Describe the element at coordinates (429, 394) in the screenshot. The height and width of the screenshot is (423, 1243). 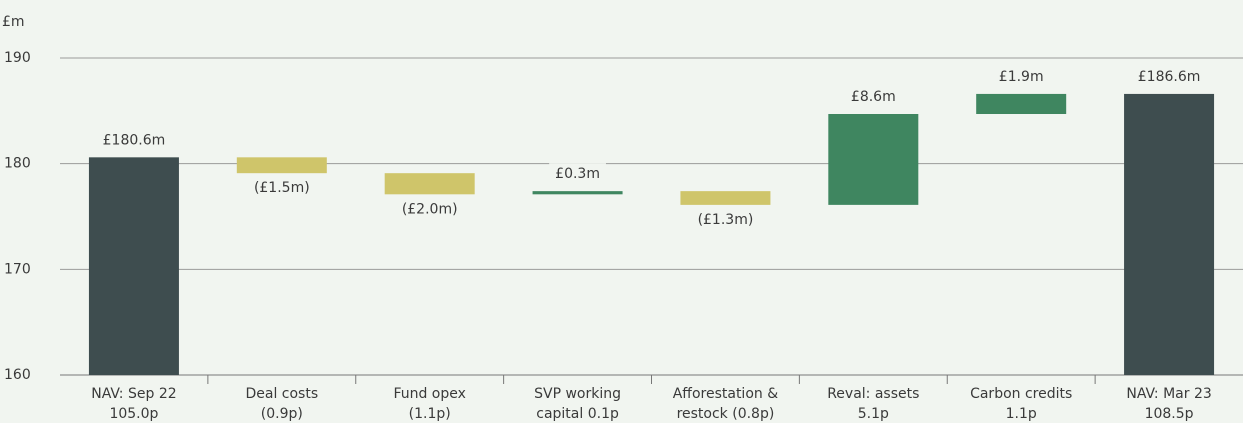
I see `x-tick-label: Fund opex` at that location.